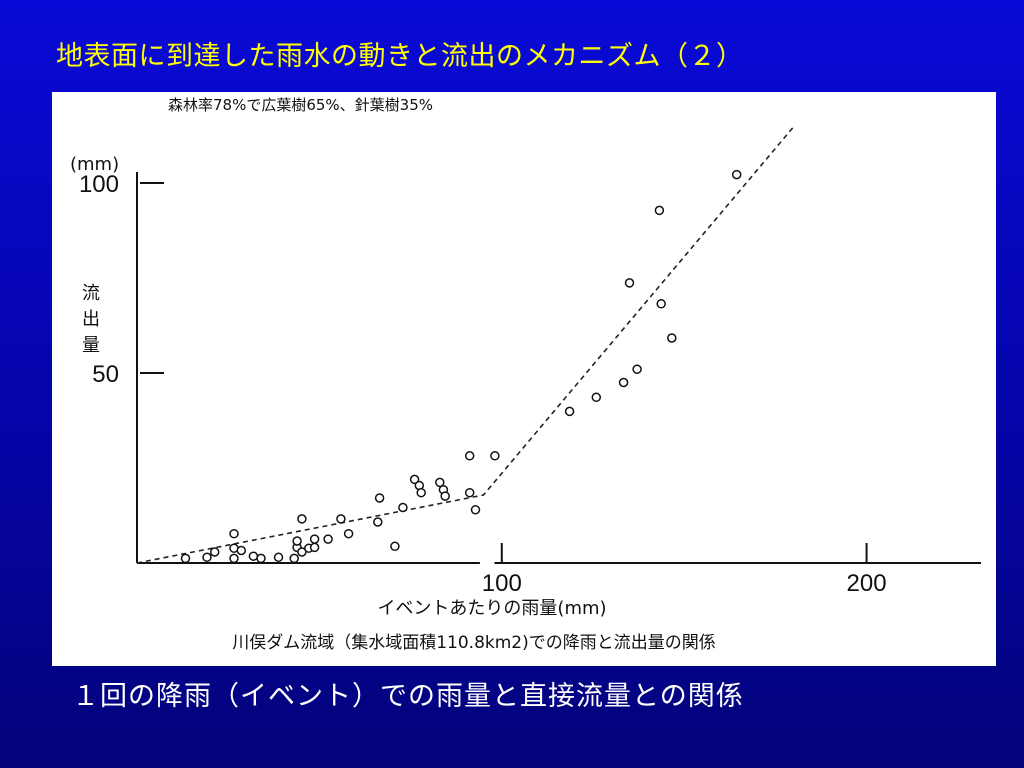 The width and height of the screenshot is (1024, 768). Describe the element at coordinates (491, 608) in the screenshot. I see `x-axis-label: イベントあたりの雨量(mm)` at that location.